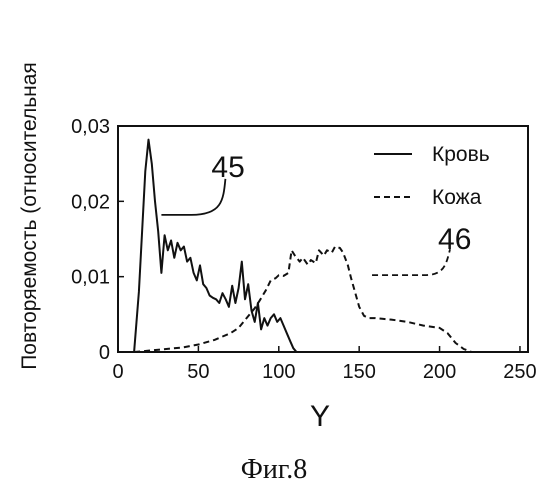 The image size is (548, 500). Describe the element at coordinates (90, 127) in the screenshot. I see `y-tick-label: 0,03` at that location.